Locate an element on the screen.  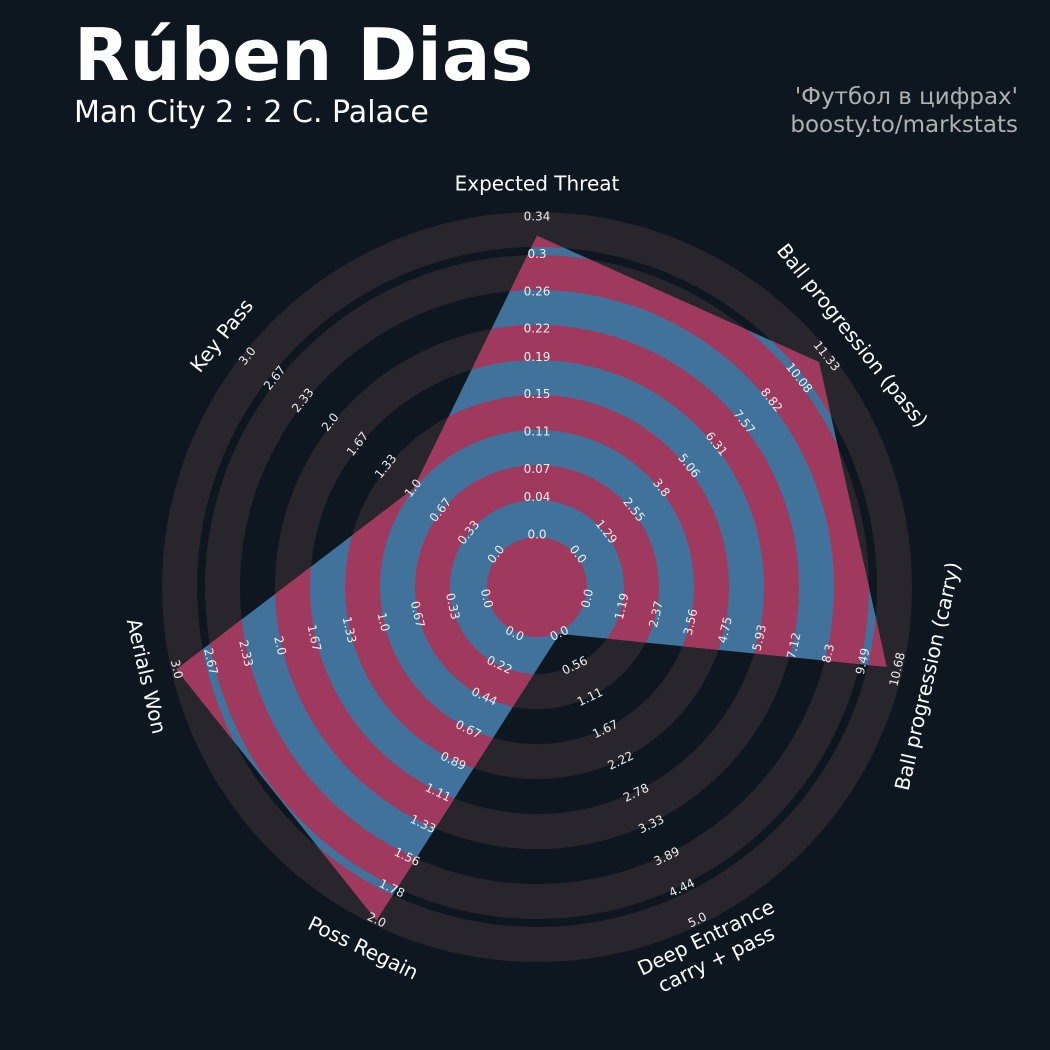
tick-label: 3.56 is located at coordinates (691, 621).